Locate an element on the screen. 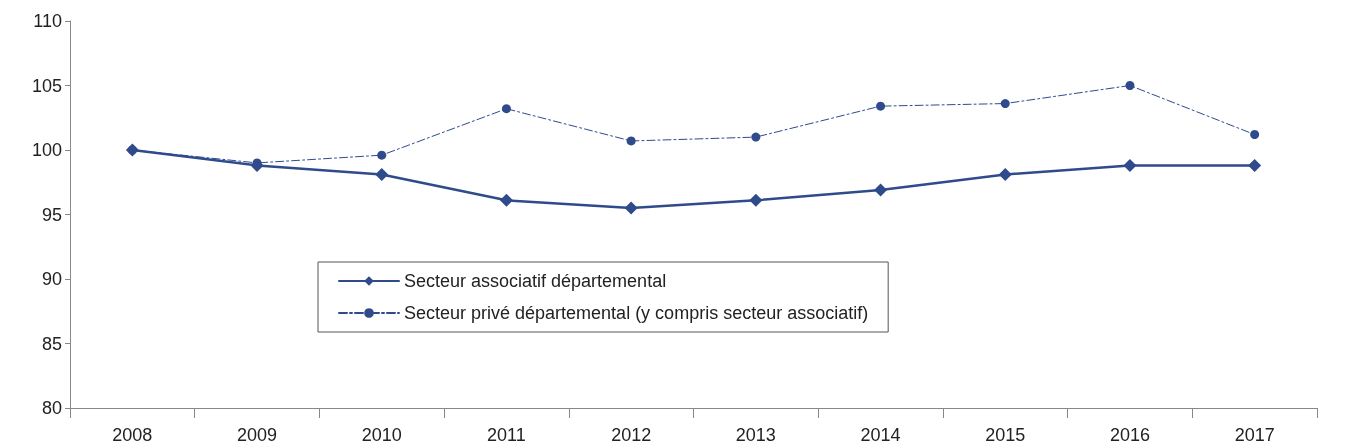 The width and height of the screenshot is (1355, 448). x-tick-label: 2010 is located at coordinates (381, 435).